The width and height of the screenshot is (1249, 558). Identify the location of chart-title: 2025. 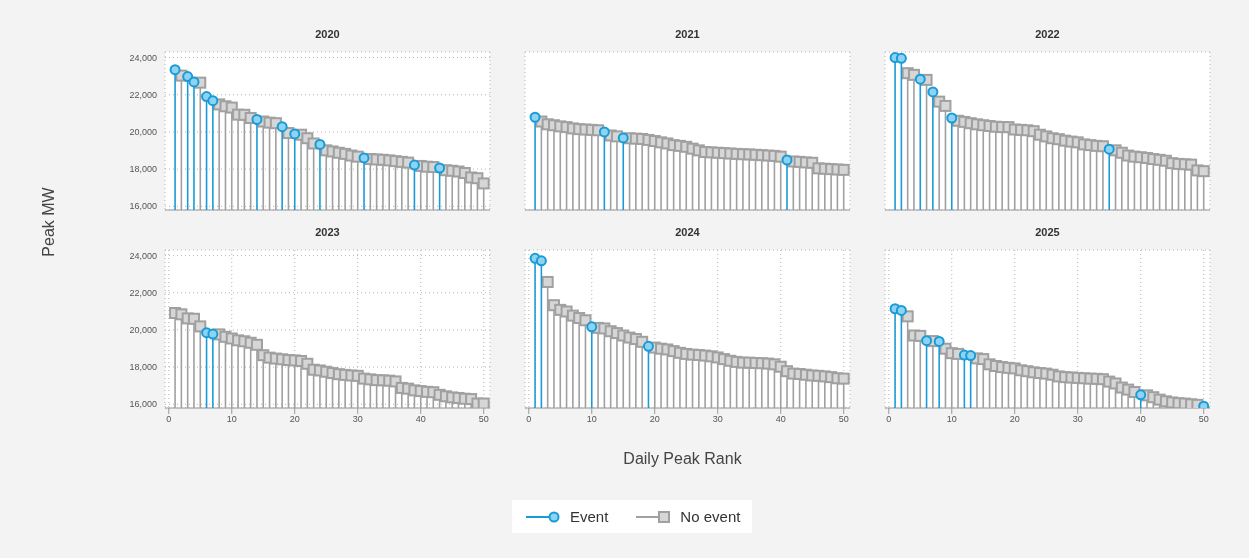
(1047, 232).